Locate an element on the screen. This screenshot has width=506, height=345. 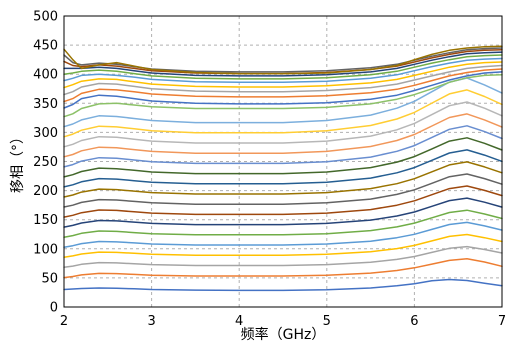
y-tick-label: 100 is located at coordinates (45, 249).